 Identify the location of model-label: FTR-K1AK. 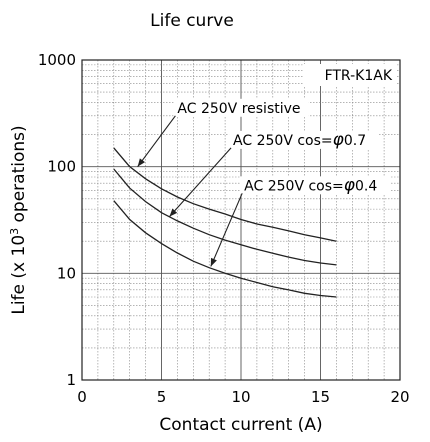
(359, 76).